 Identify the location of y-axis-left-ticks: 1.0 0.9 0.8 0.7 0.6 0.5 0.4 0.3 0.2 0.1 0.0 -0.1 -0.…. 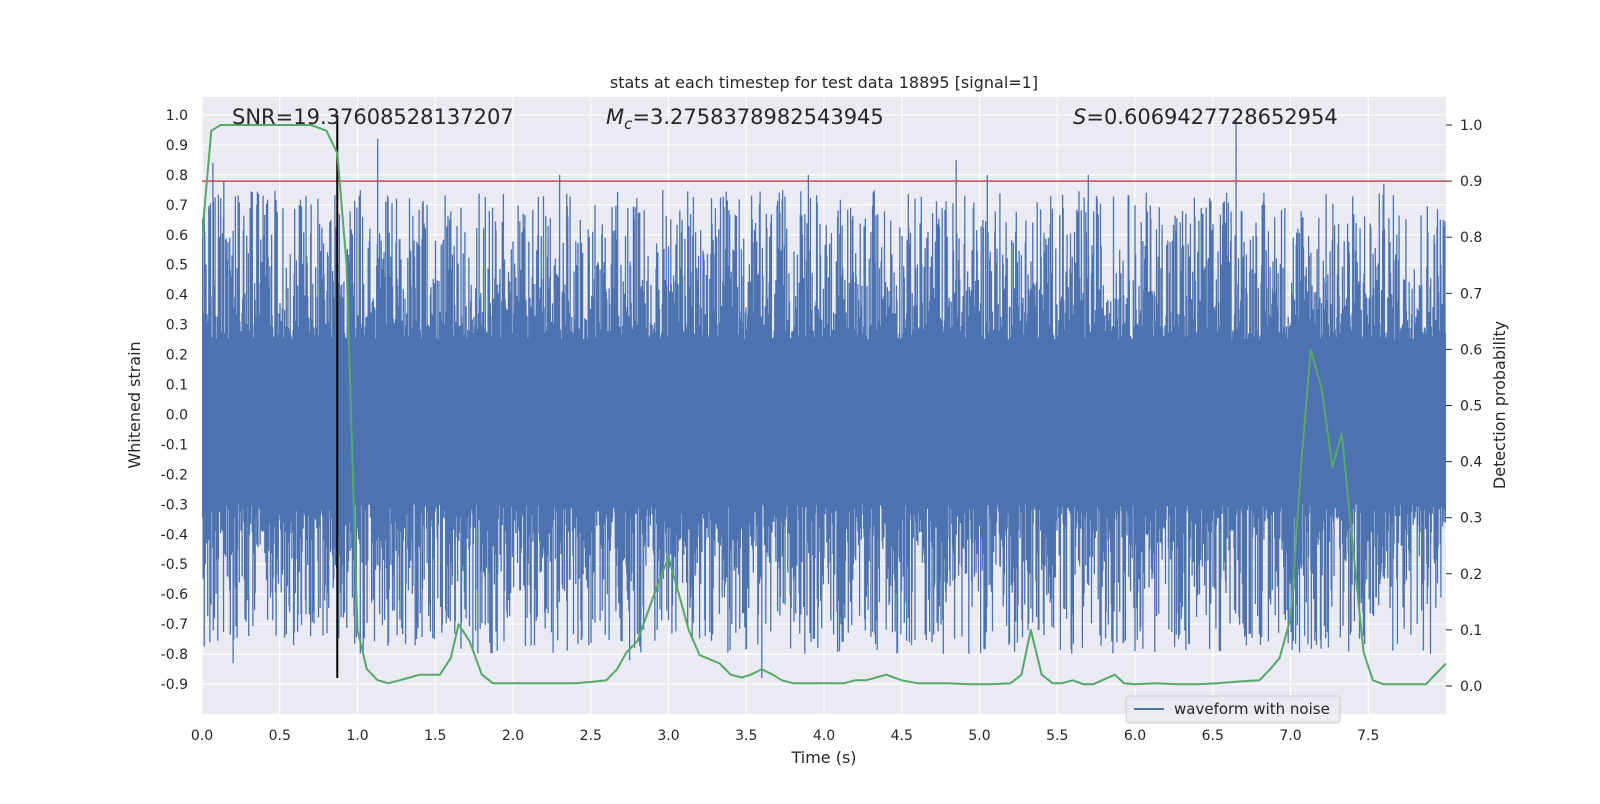
(174, 400).